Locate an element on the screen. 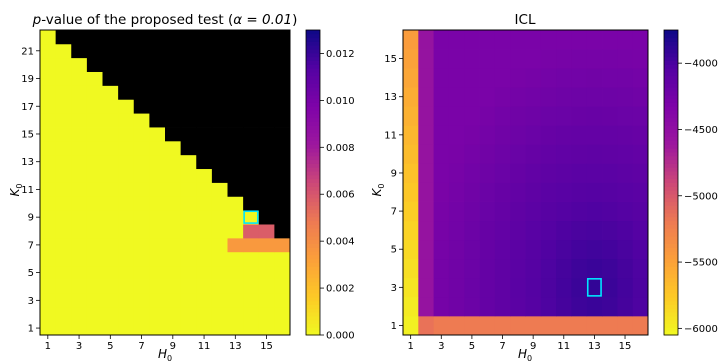 The height and width of the screenshot is (362, 722). y-tick-label: 5 is located at coordinates (394, 250).